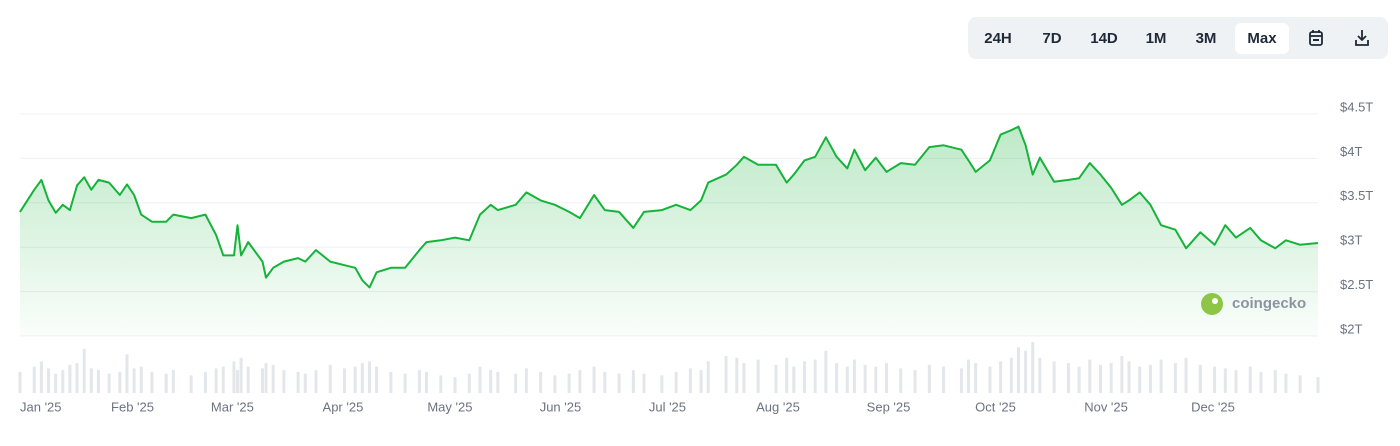 This screenshot has height=446, width=1400. I want to click on range-bar, so click(1178, 38).